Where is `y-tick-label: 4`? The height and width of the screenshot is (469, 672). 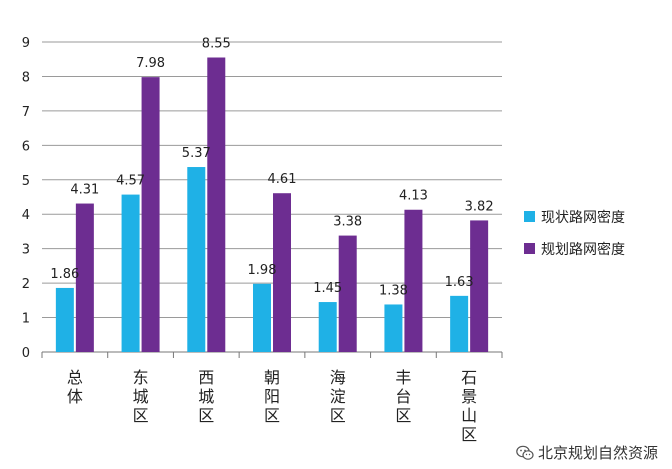
y-tick-label: 4 is located at coordinates (26, 215).